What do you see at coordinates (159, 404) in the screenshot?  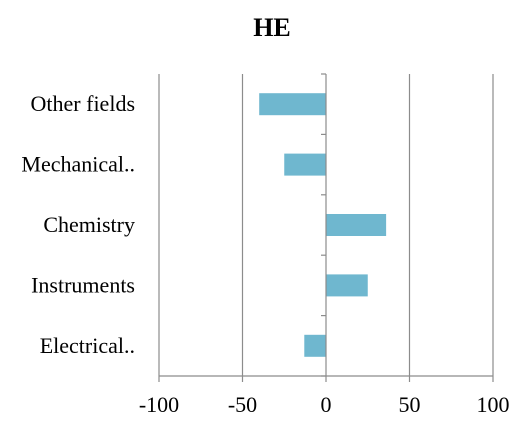 I see `x-tick-label: -100` at bounding box center [159, 404].